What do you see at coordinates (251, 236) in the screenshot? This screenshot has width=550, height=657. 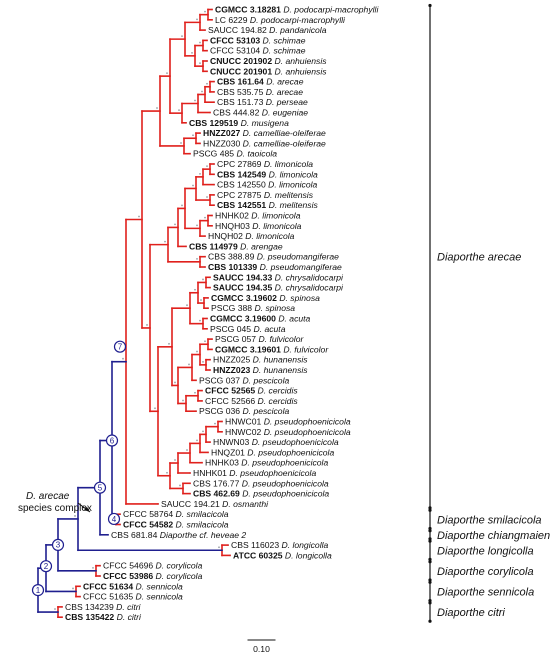 I see `taxon-label: HNQH02 D. limonicola` at bounding box center [251, 236].